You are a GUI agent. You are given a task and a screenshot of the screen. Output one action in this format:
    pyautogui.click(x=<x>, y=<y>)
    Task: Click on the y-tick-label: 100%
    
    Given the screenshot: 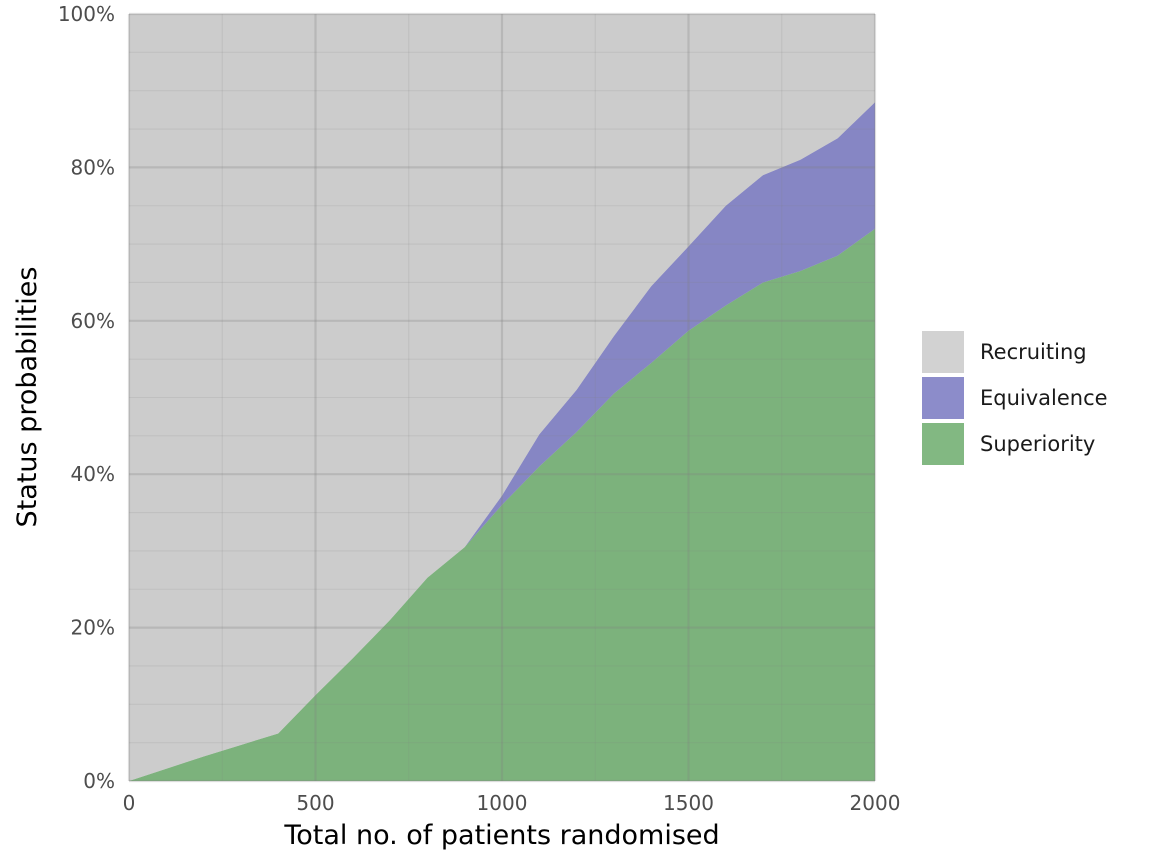 What is the action you would take?
    pyautogui.click(x=86, y=14)
    